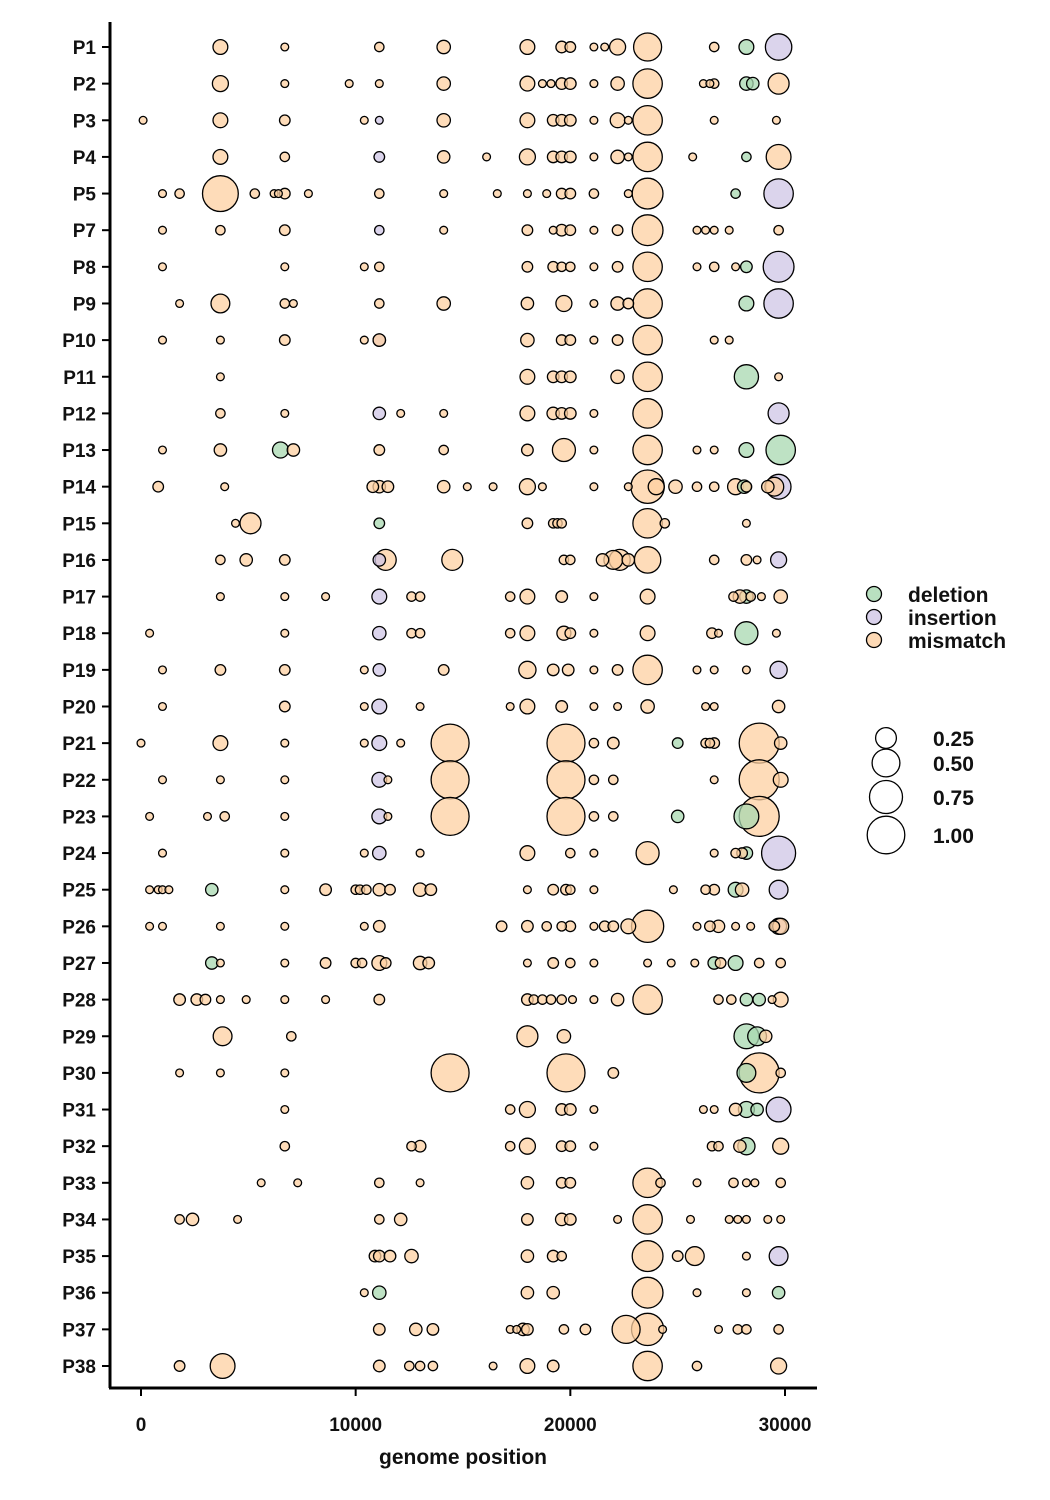 This screenshot has height=1500, width=1050. Describe the element at coordinates (355, 1425) in the screenshot. I see `x-tick-label: 10000` at that location.